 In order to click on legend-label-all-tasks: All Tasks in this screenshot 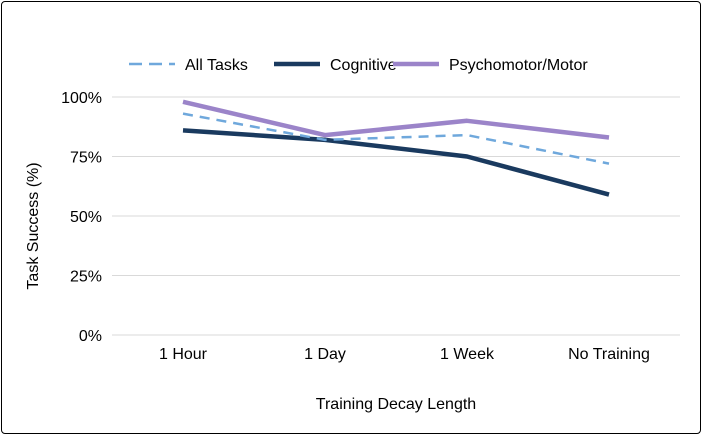, I will do `click(216, 65)`.